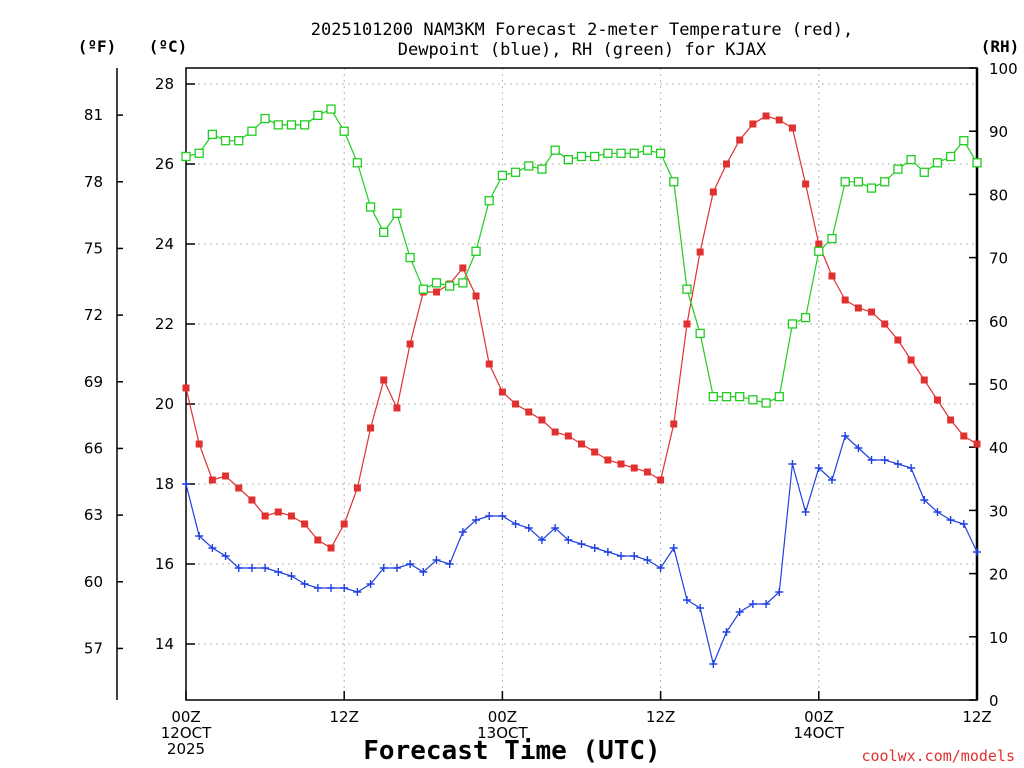 The image size is (1024, 768). Describe the element at coordinates (186, 749) in the screenshot. I see `x-tick-label: 2025` at that location.